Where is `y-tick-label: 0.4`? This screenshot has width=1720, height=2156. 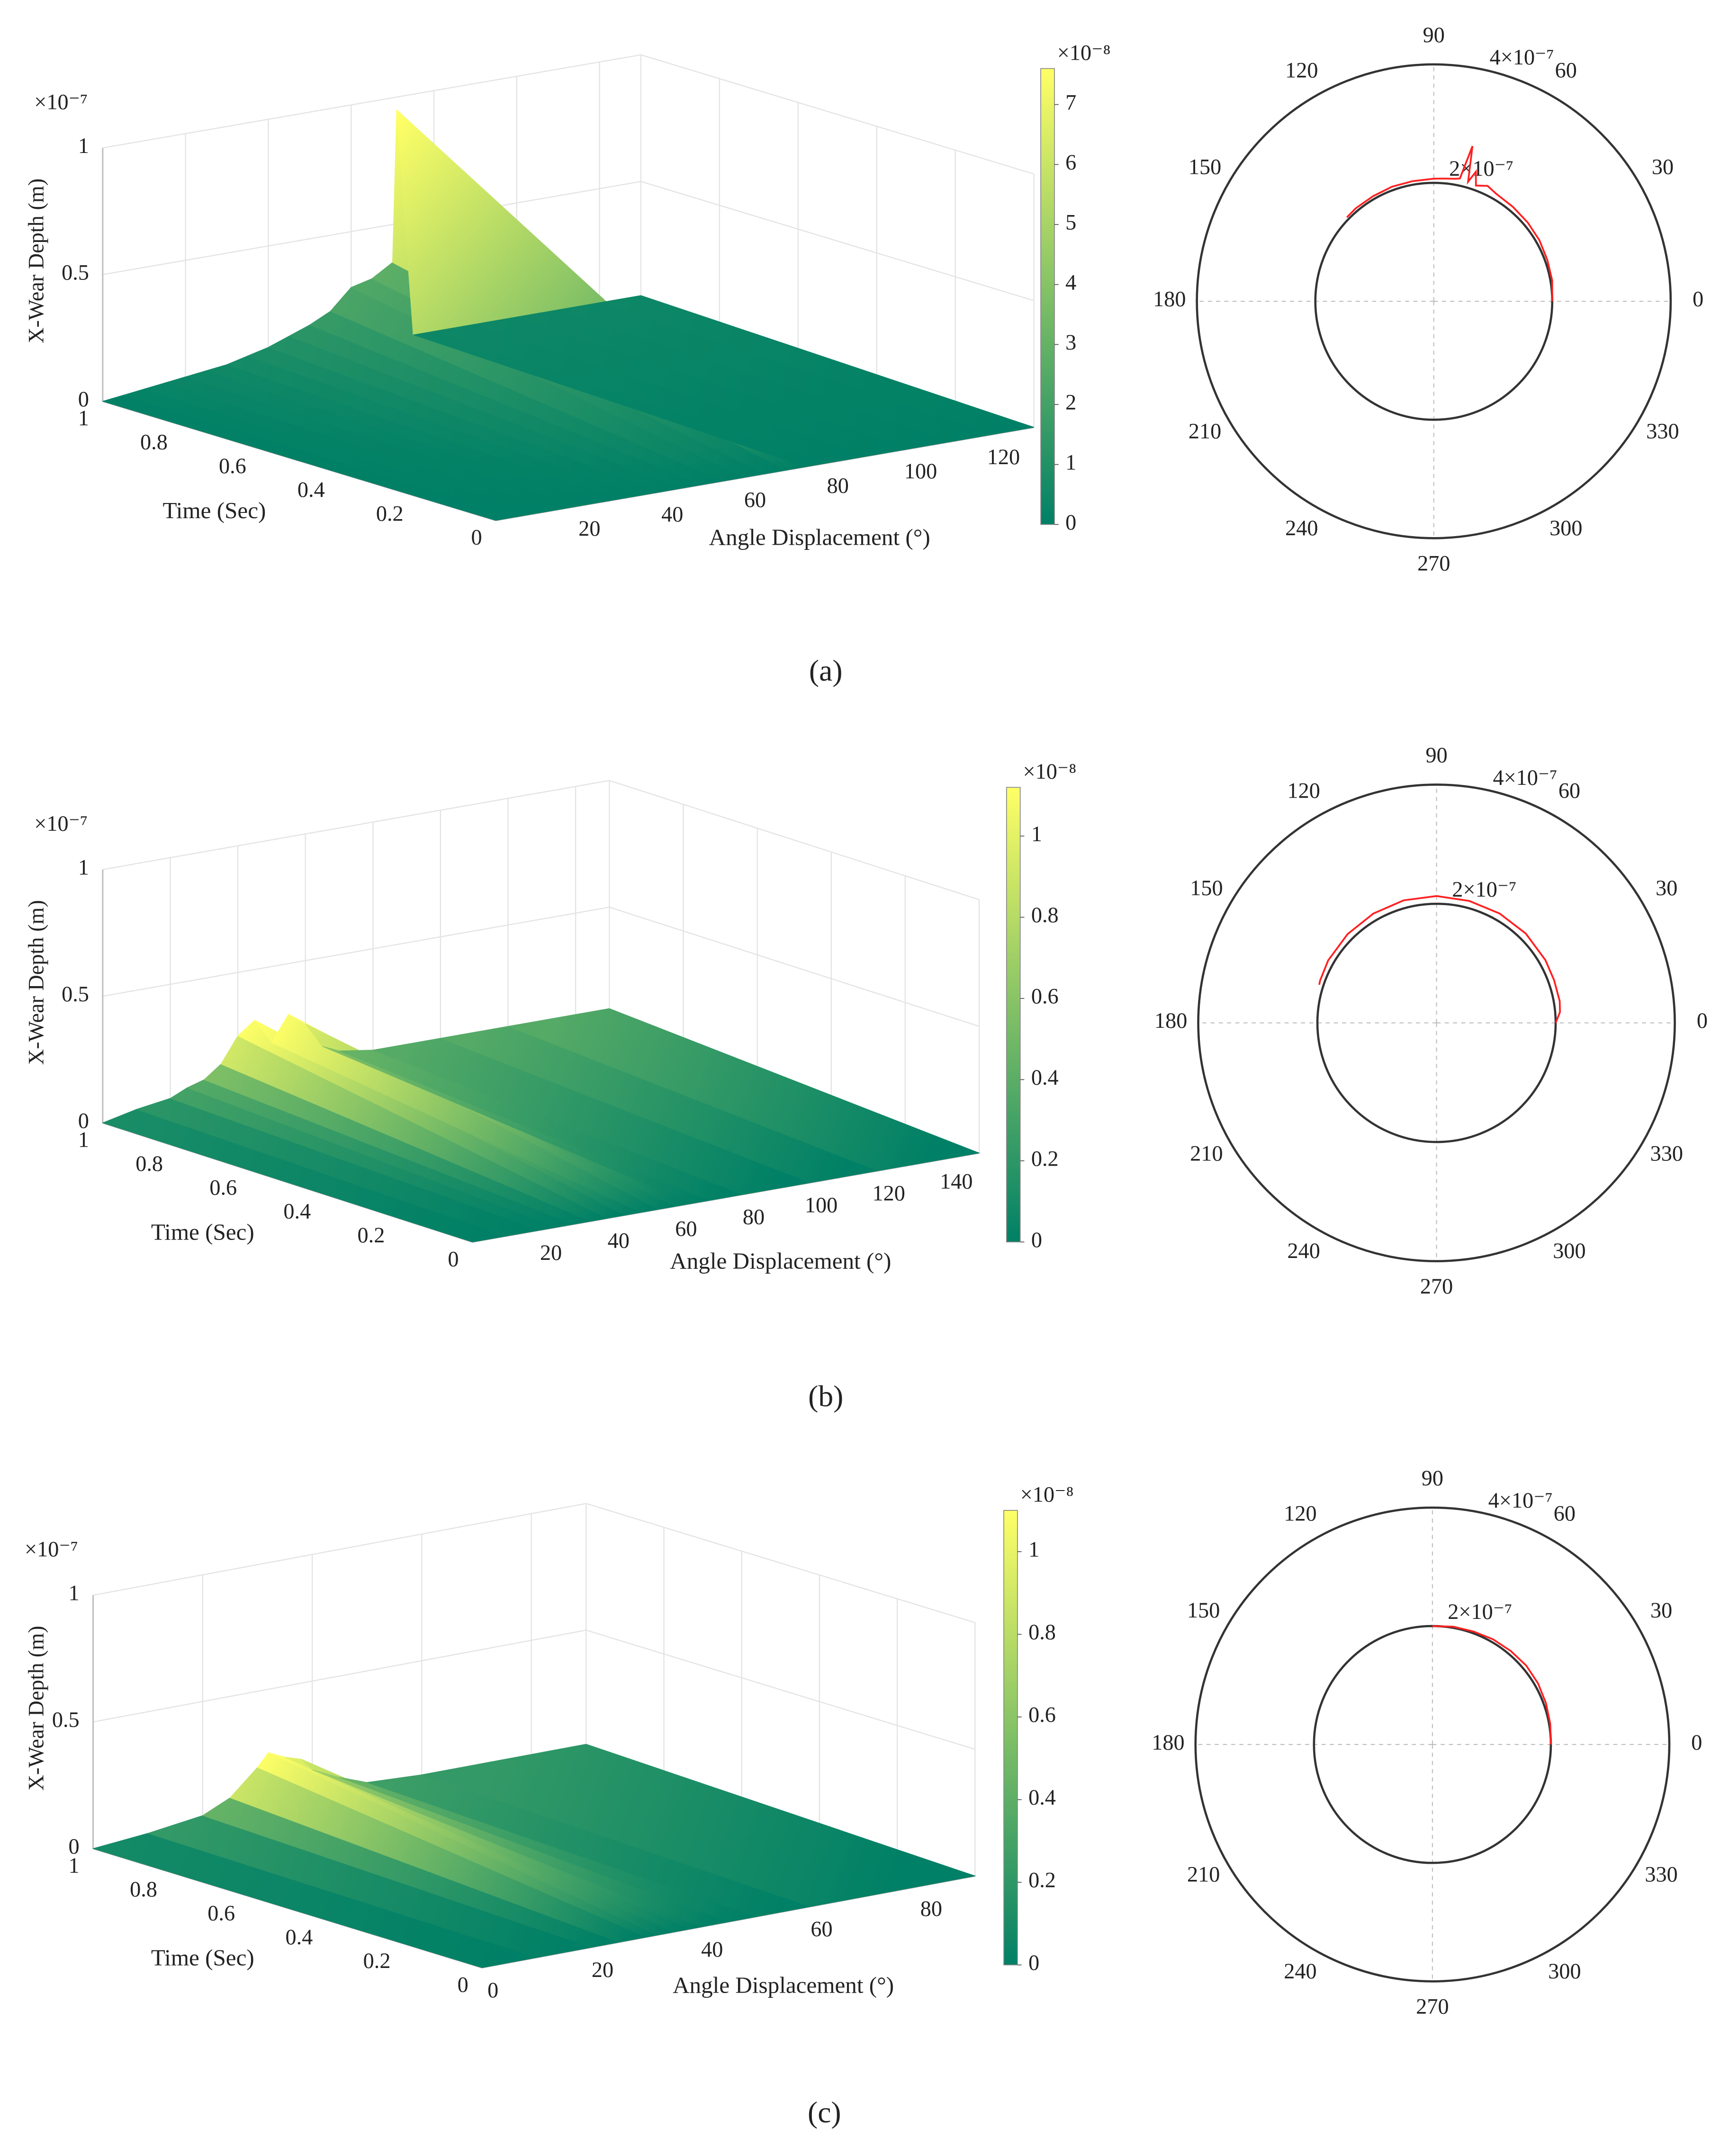 y-tick-label: 0.4 is located at coordinates (297, 1212).